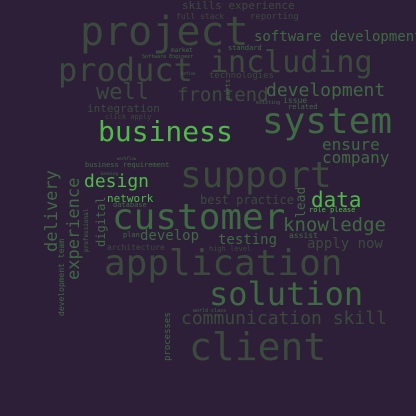  Describe the element at coordinates (295, 100) in the screenshot. I see `word-issue: issue` at that location.